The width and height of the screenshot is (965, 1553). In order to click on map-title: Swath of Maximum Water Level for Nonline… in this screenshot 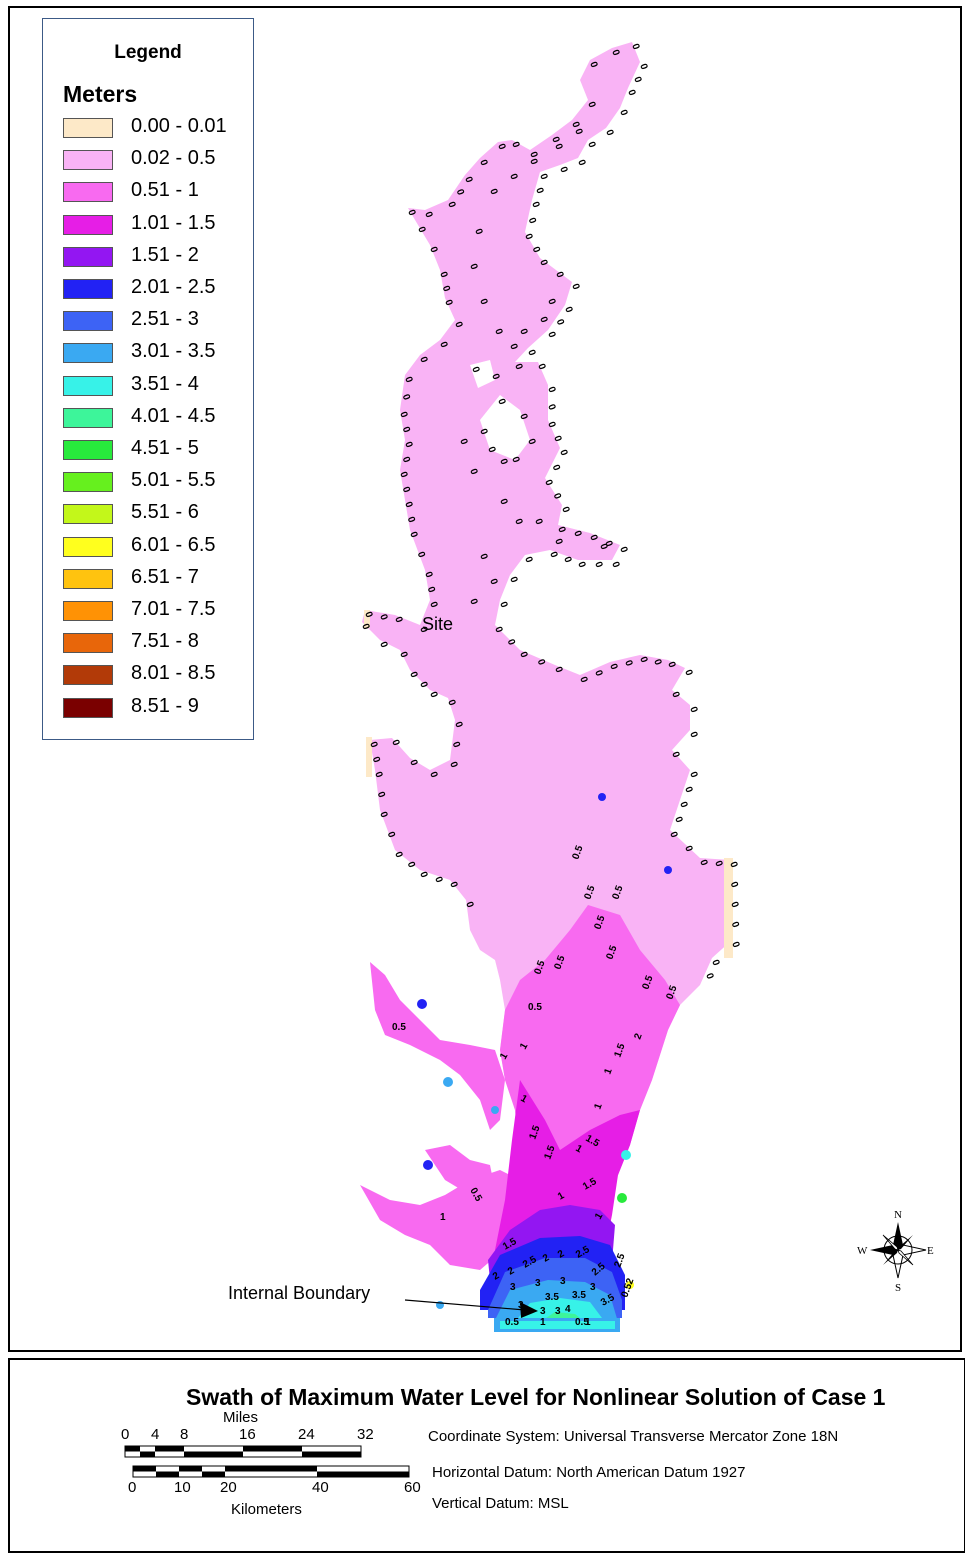, I will do `click(536, 1397)`.